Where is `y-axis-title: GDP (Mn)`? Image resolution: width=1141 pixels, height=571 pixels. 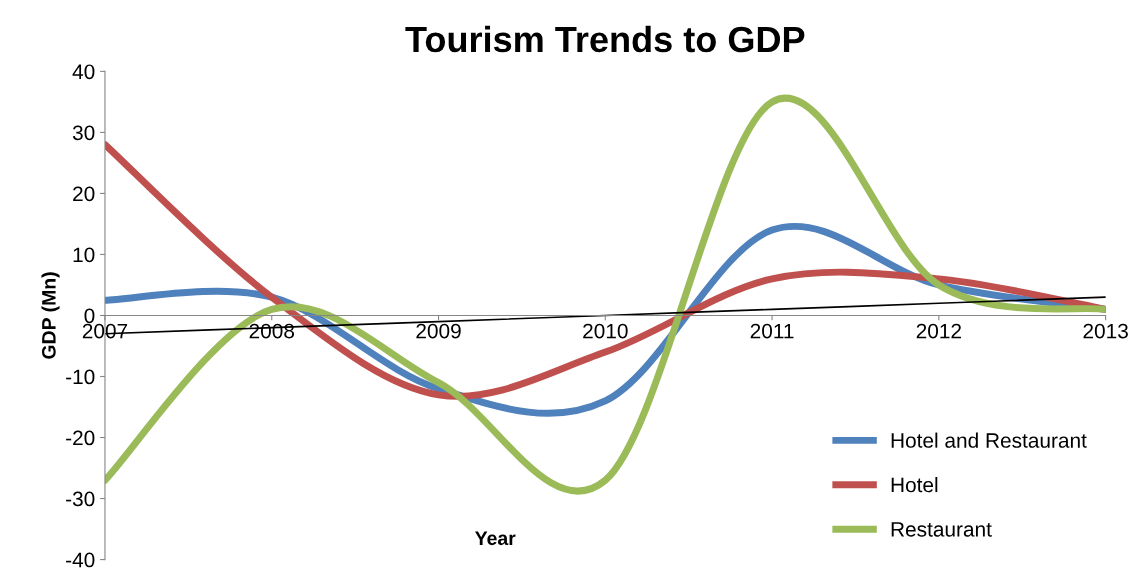
y-axis-title: GDP (Mn) is located at coordinates (50, 315).